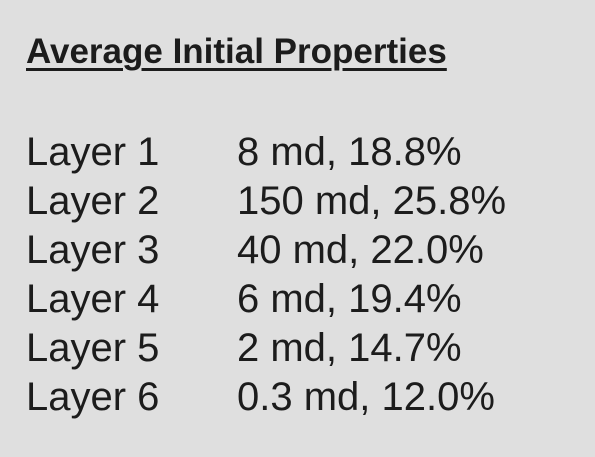 The width and height of the screenshot is (595, 457). What do you see at coordinates (93, 299) in the screenshot?
I see `layer-label: Layer 4` at bounding box center [93, 299].